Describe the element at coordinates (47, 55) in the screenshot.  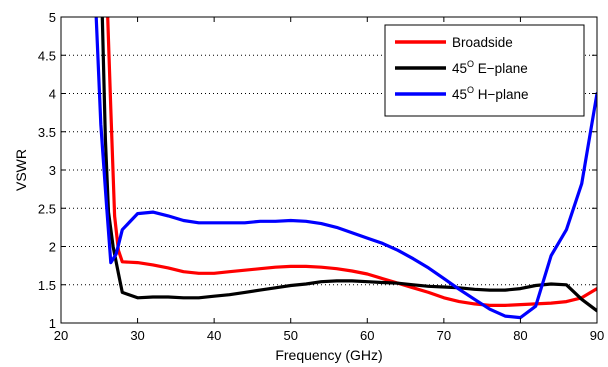
I see `y-tick-label: 4.5` at that location.